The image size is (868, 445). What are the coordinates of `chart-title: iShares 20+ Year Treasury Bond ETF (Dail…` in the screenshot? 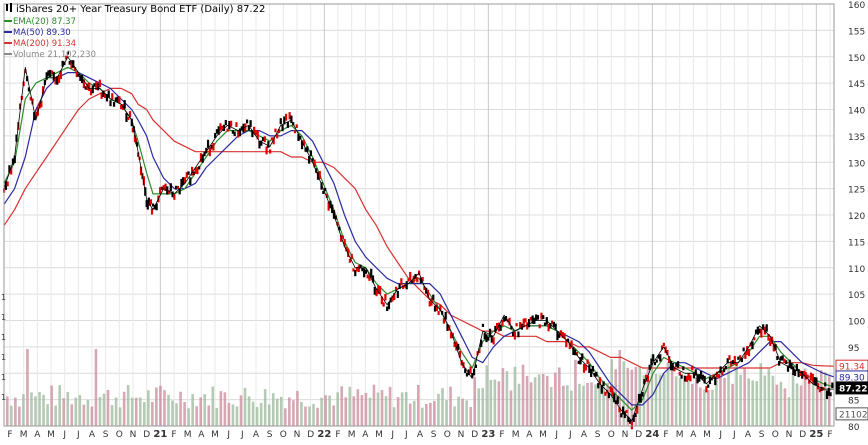 It's located at (140, 9).